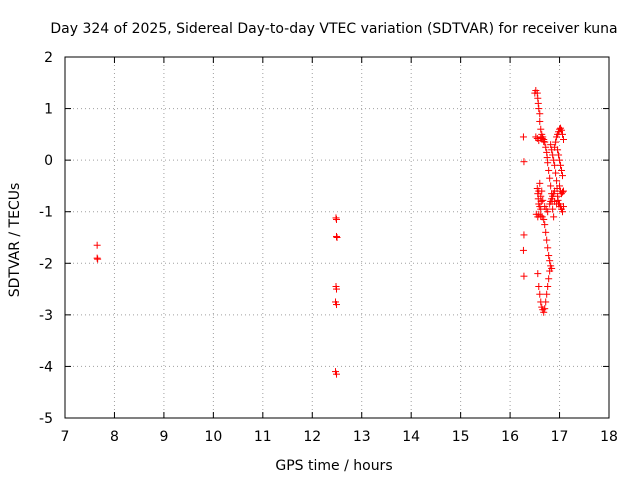 This screenshot has width=640, height=480. I want to click on x-tick-label: 16, so click(510, 437).